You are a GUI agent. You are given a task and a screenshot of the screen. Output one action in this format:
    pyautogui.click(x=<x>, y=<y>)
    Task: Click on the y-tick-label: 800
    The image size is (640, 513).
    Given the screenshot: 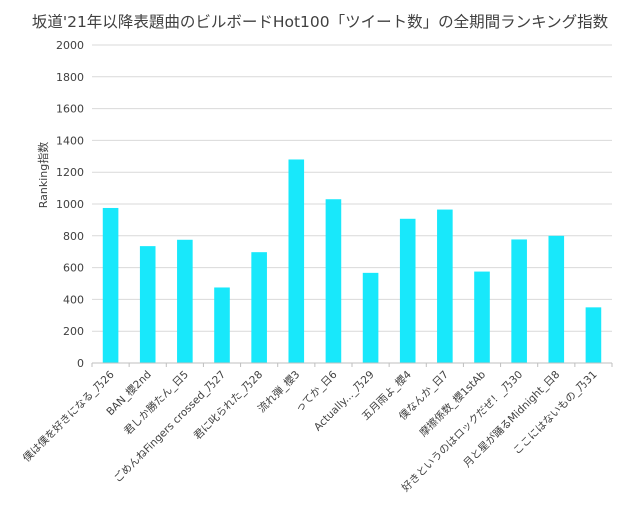 What is the action you would take?
    pyautogui.click(x=73, y=236)
    